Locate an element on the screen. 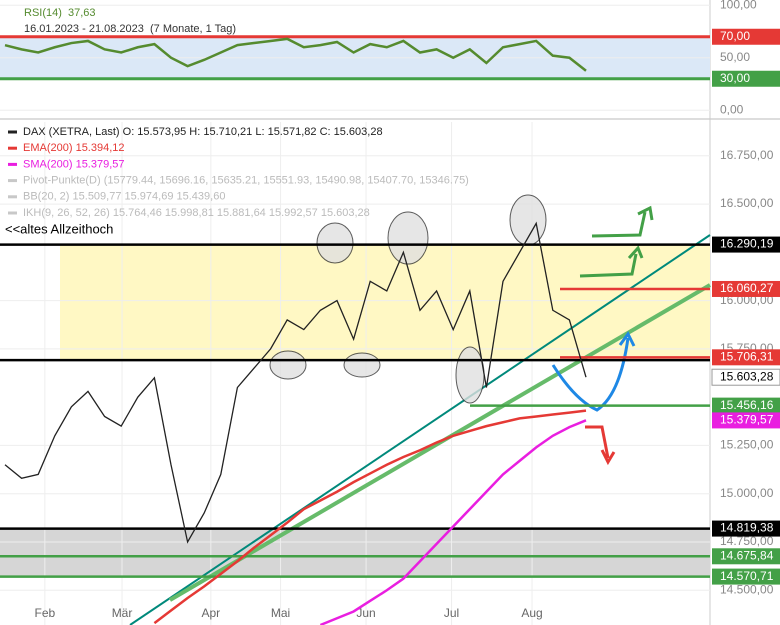  x-tick-label: Mai is located at coordinates (280, 613).